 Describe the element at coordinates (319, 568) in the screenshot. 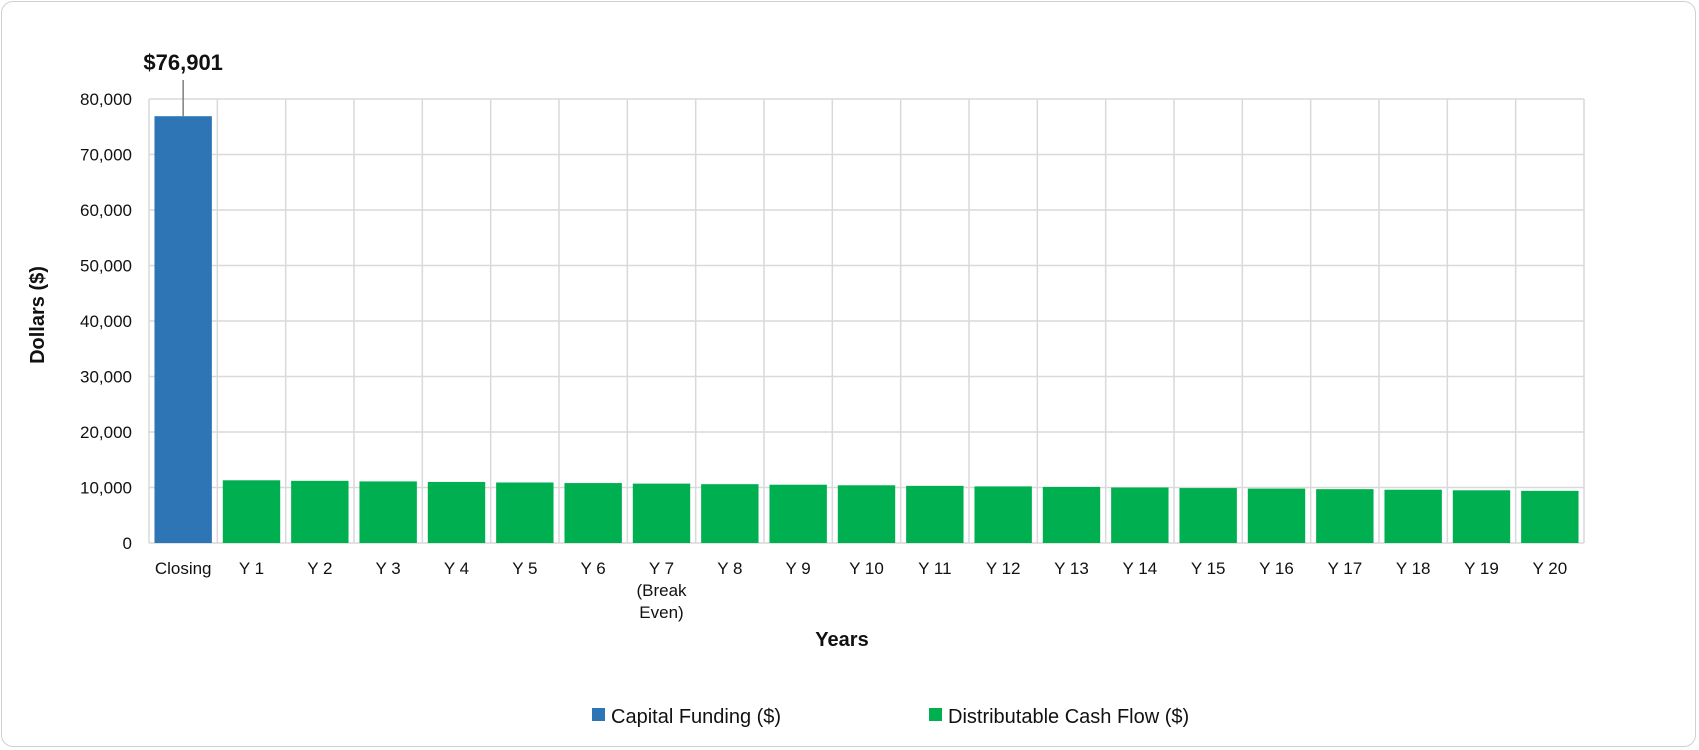

I see `x-tick-label: Y 2` at that location.